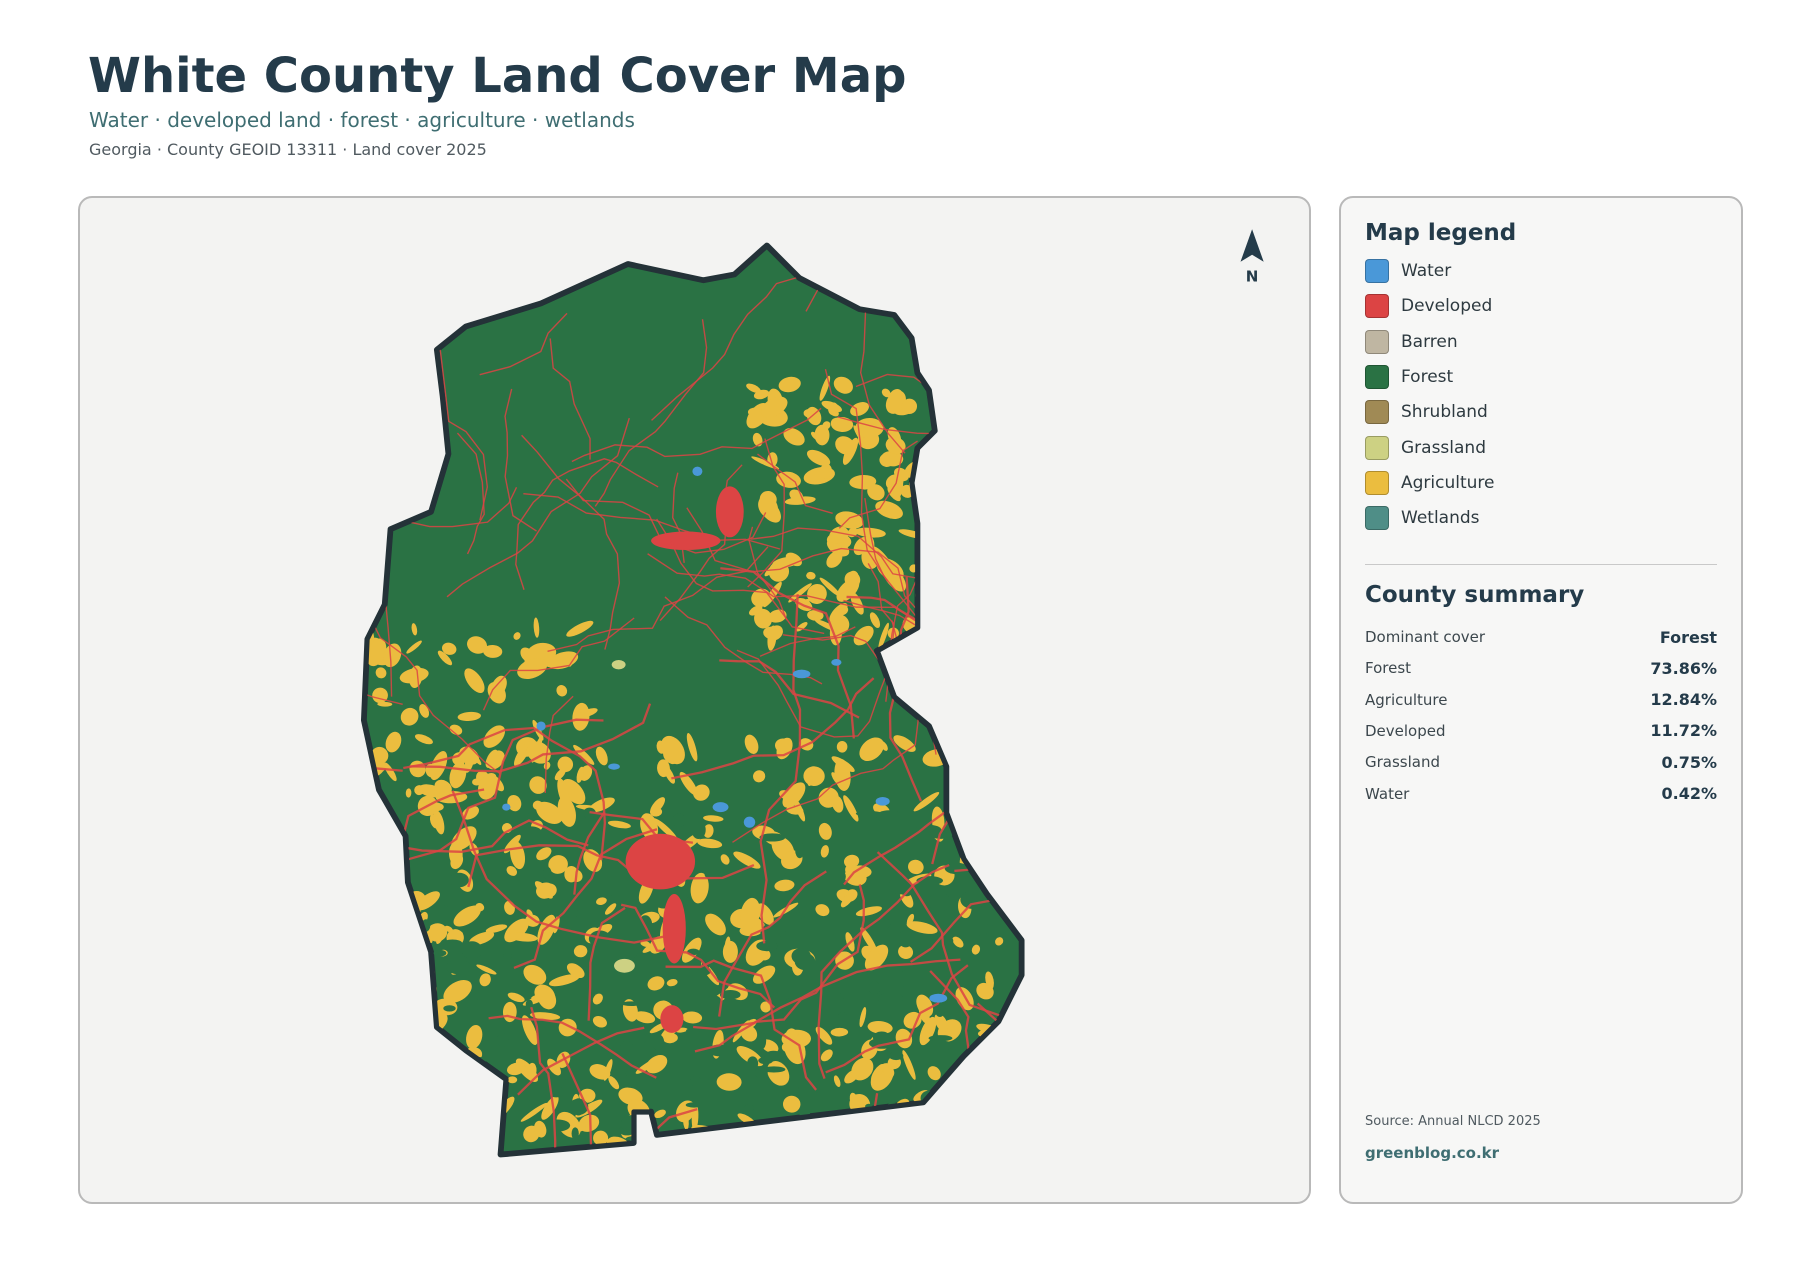  Describe the element at coordinates (1541, 731) in the screenshot. I see `summary-row: Developed 11.72%` at that location.